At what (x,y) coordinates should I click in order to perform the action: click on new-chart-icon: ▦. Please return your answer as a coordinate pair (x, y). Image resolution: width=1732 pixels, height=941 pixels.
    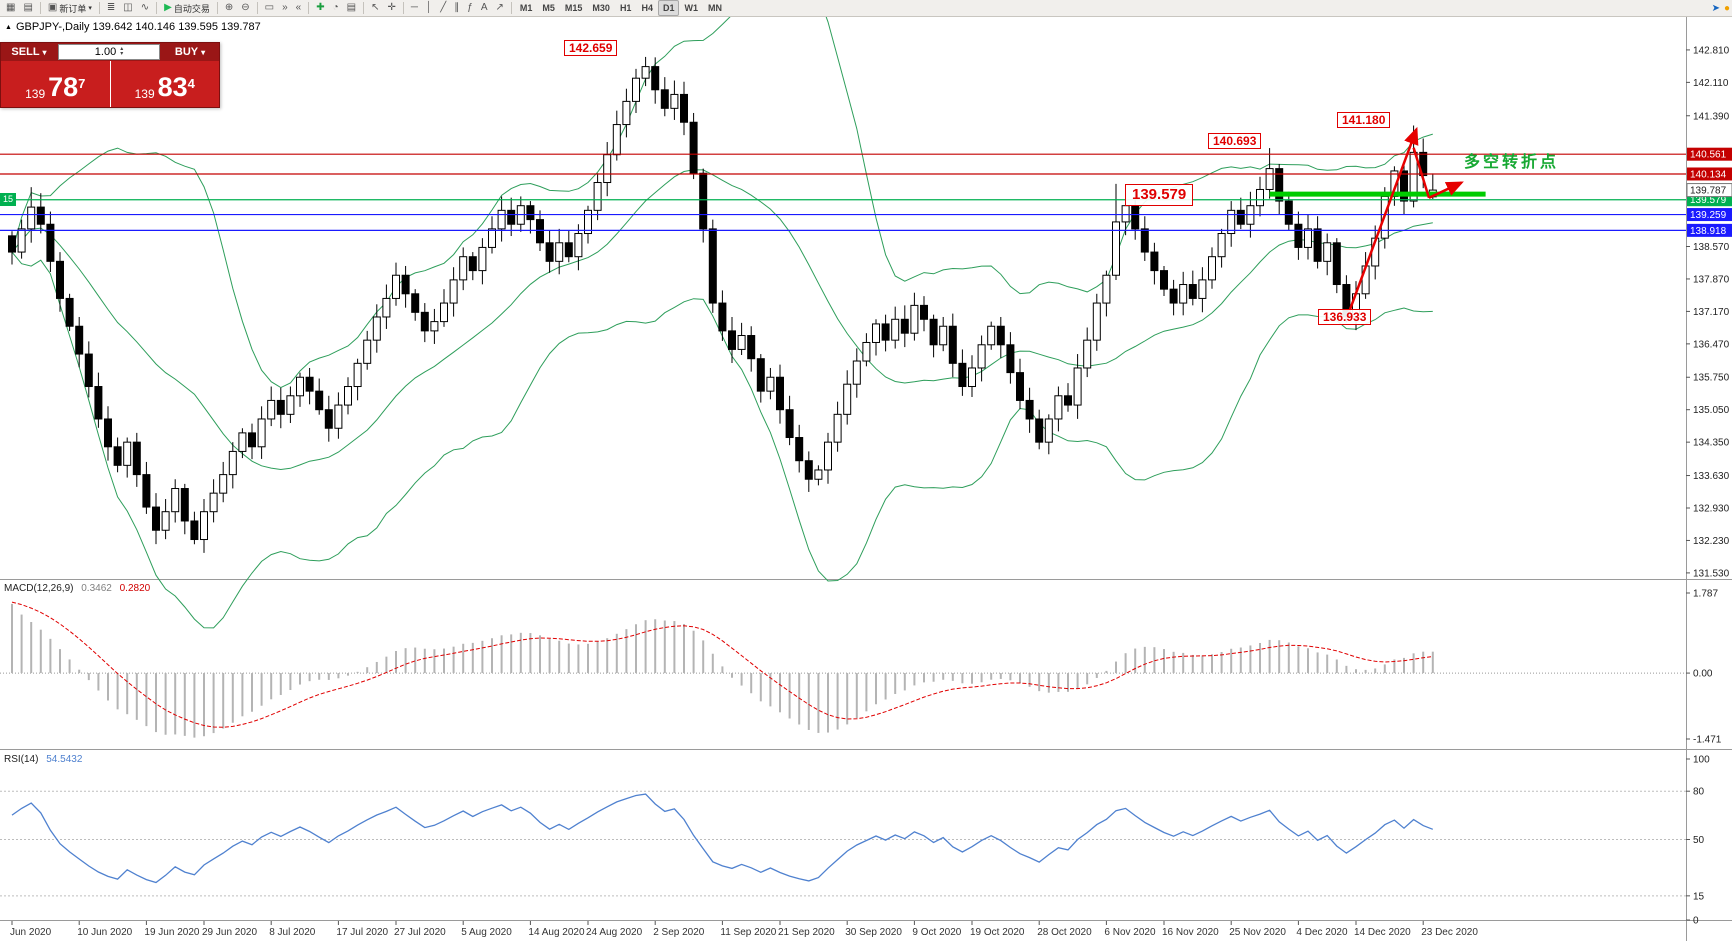
    Looking at the image, I should click on (10, 8).